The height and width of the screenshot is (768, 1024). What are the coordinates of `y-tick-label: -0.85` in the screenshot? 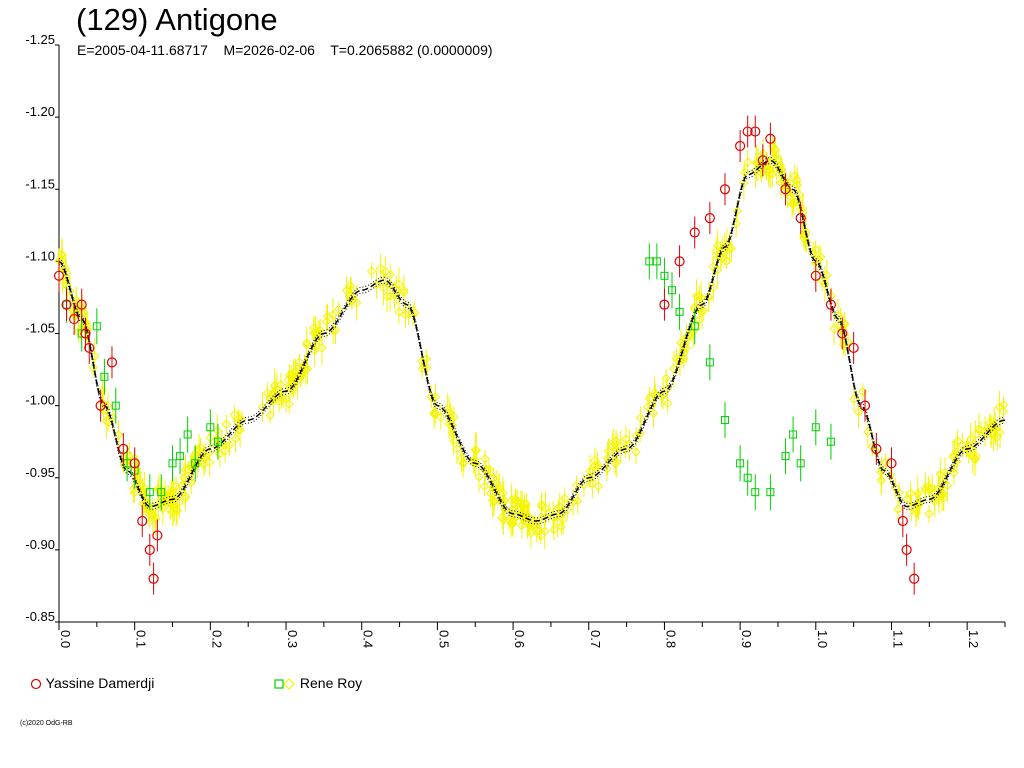 It's located at (40, 616).